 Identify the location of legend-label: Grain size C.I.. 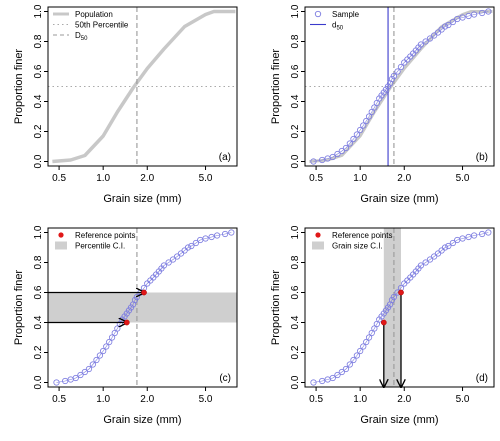
(357, 246).